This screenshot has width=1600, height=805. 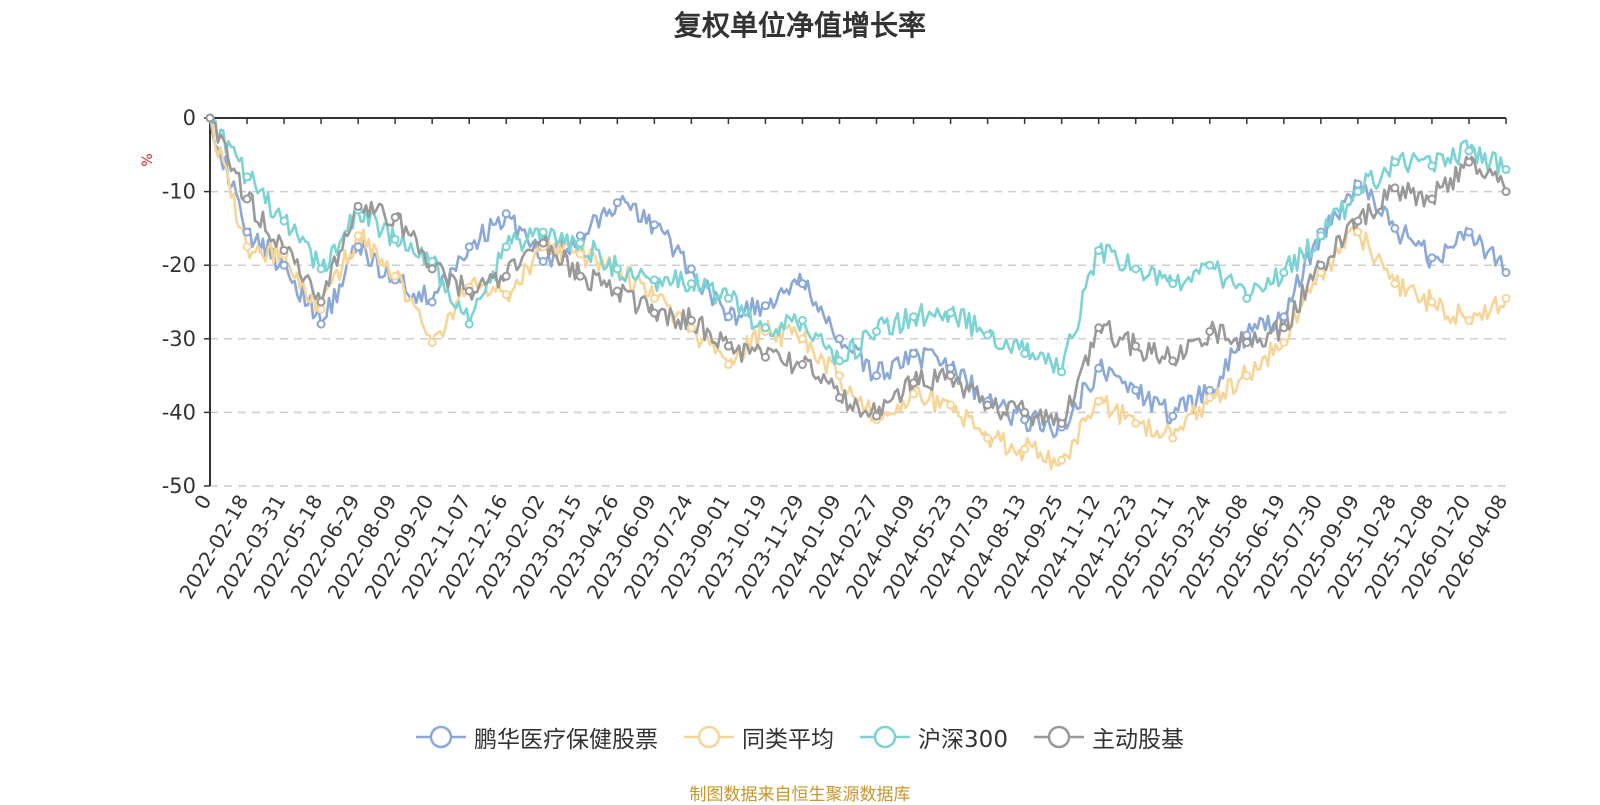 I want to click on chart-title: 复权单位净值增长率, so click(x=799, y=25).